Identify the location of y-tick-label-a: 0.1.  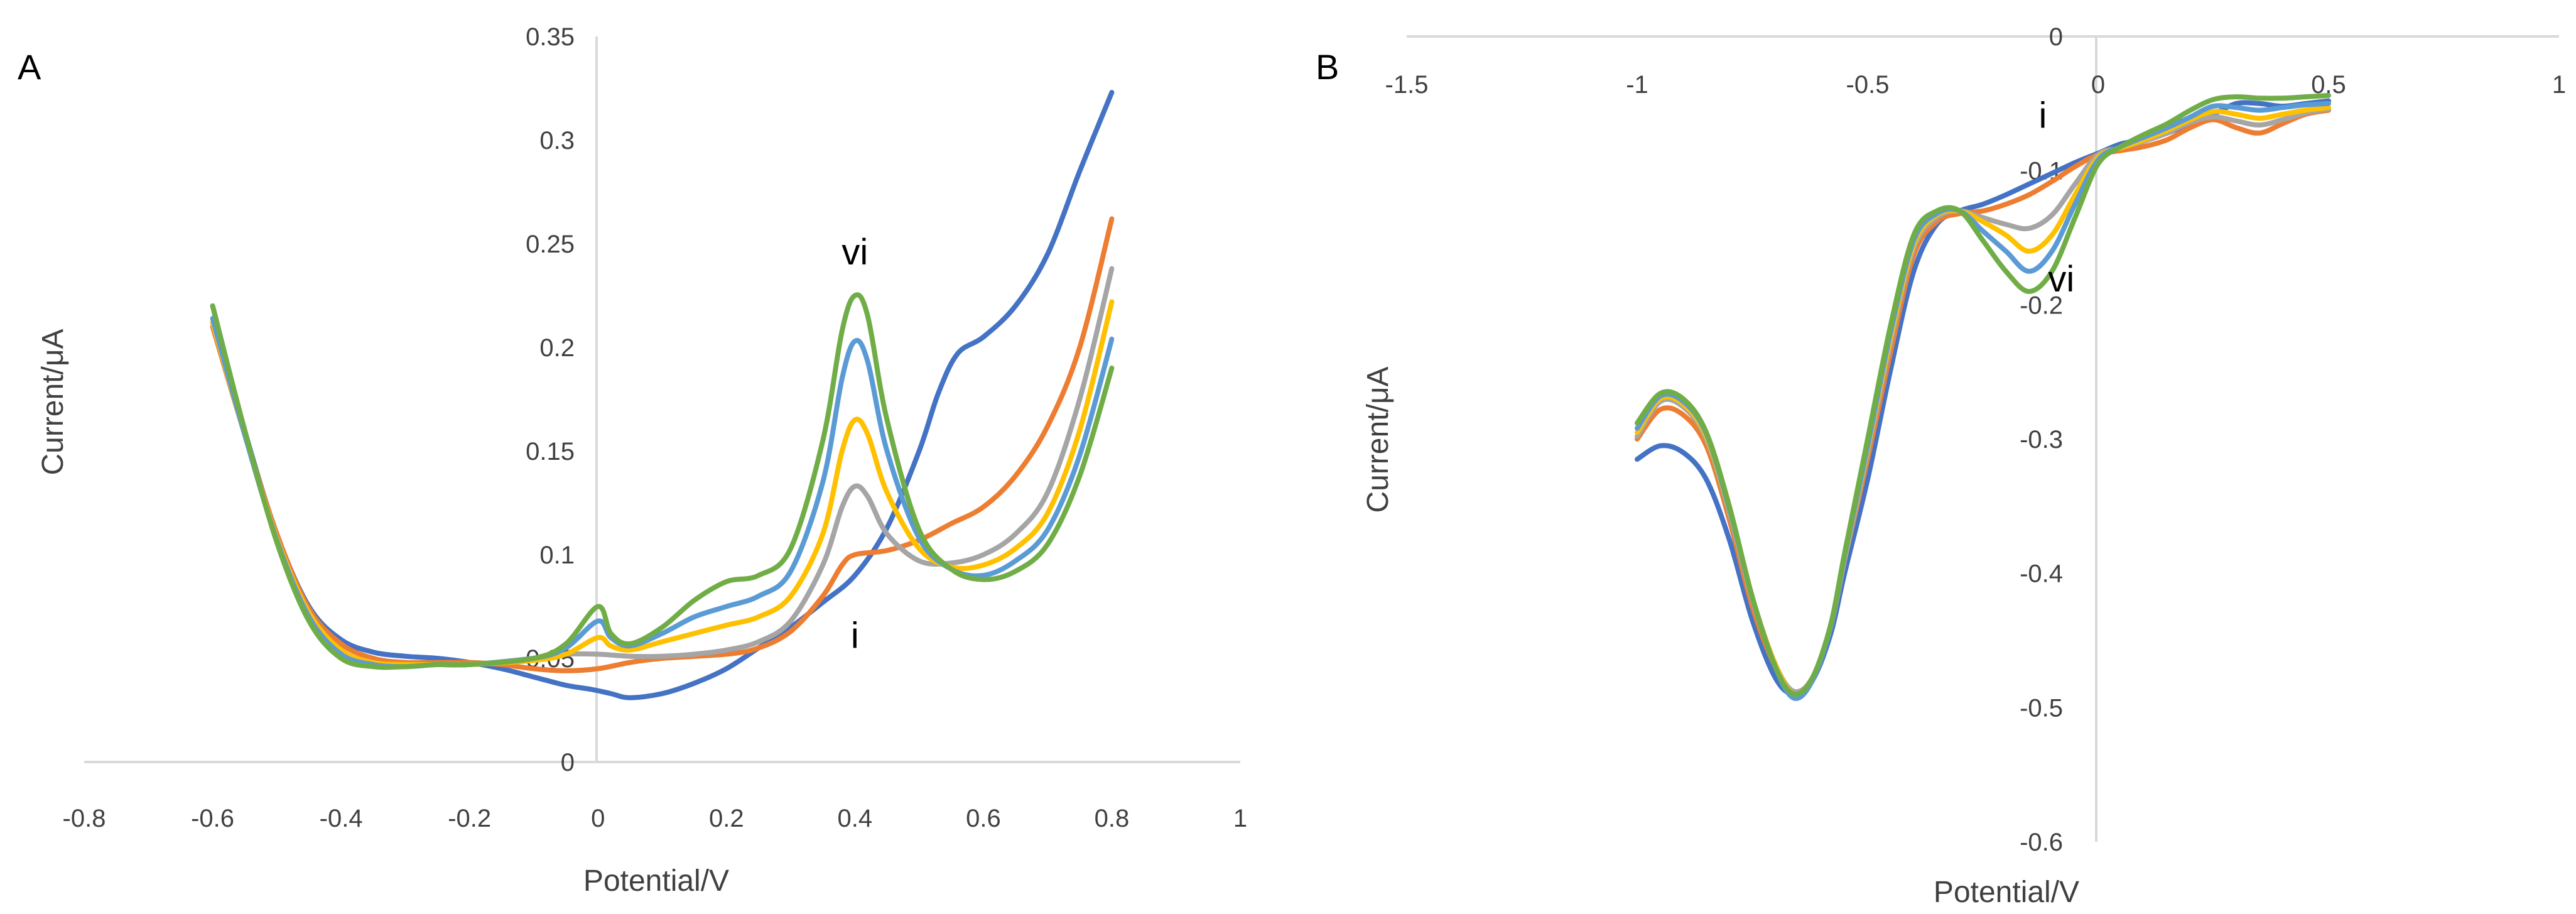
(557, 555).